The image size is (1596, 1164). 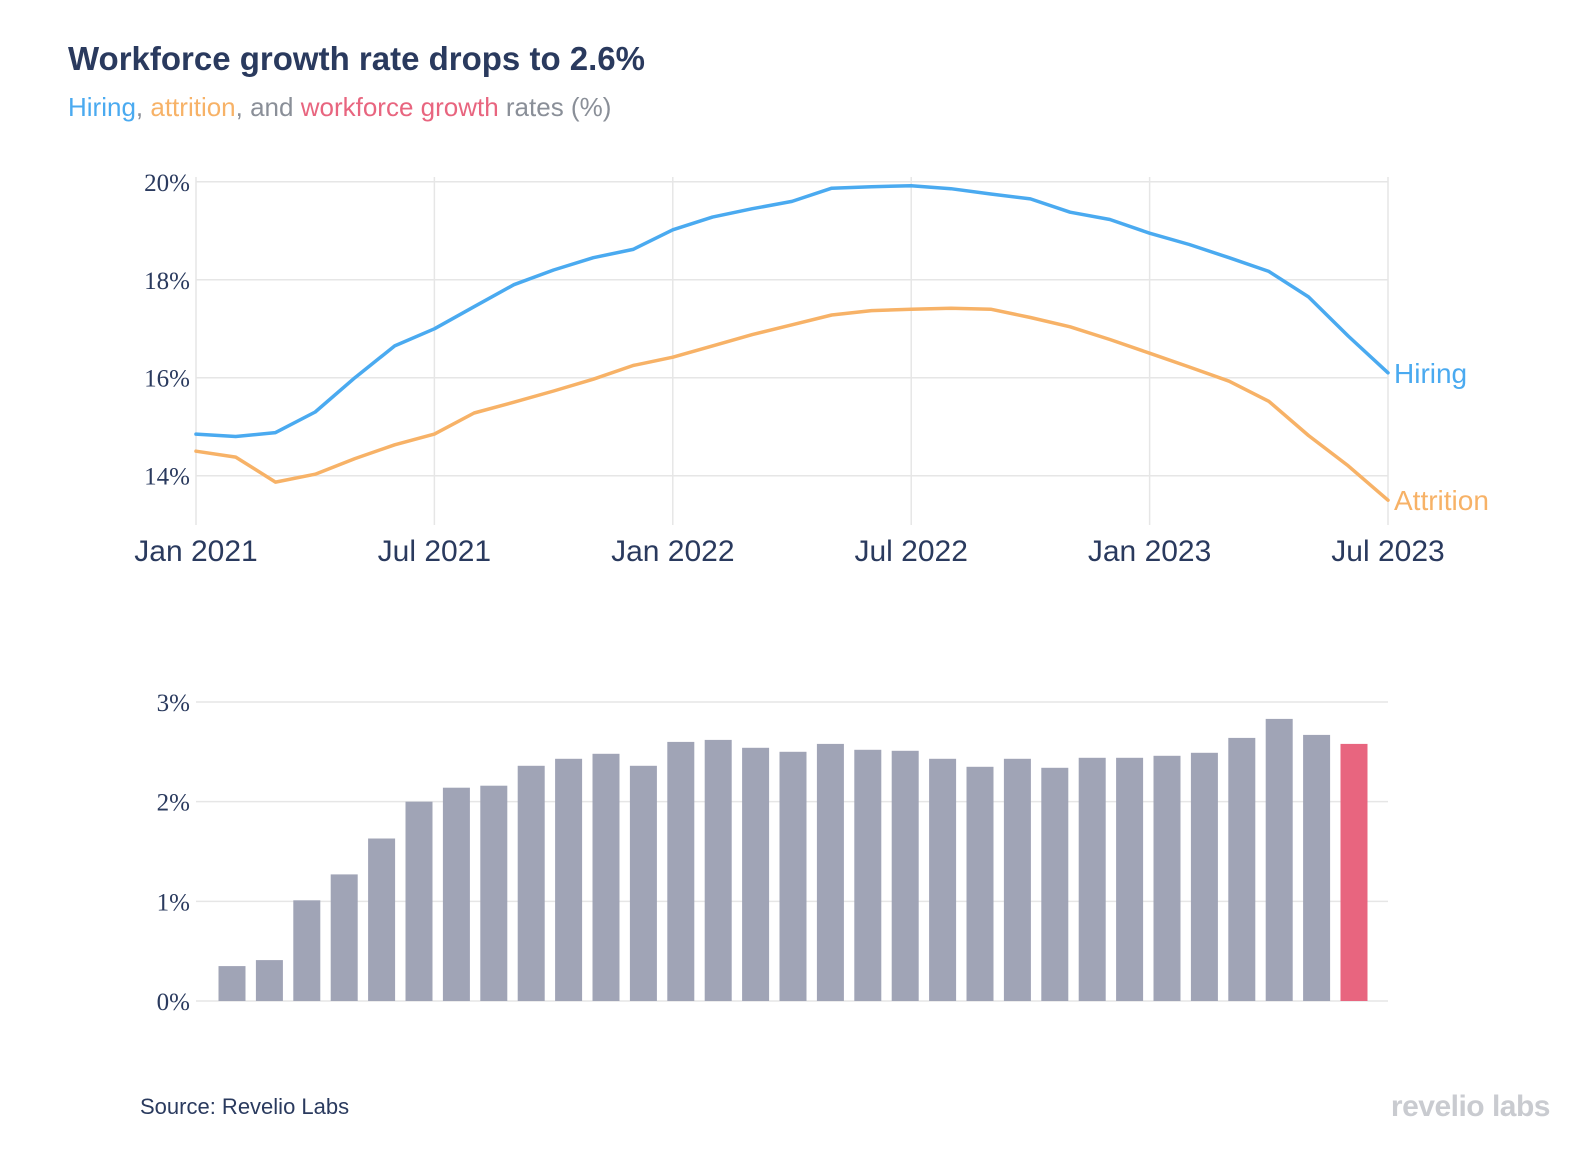 I want to click on series-line-attrition, so click(x=792, y=404).